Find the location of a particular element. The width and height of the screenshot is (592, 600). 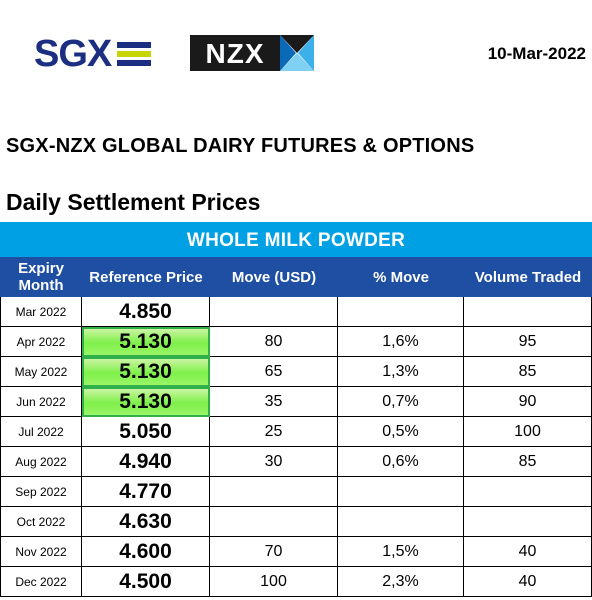

header-volume-traded: Volume Traded is located at coordinates (528, 277).